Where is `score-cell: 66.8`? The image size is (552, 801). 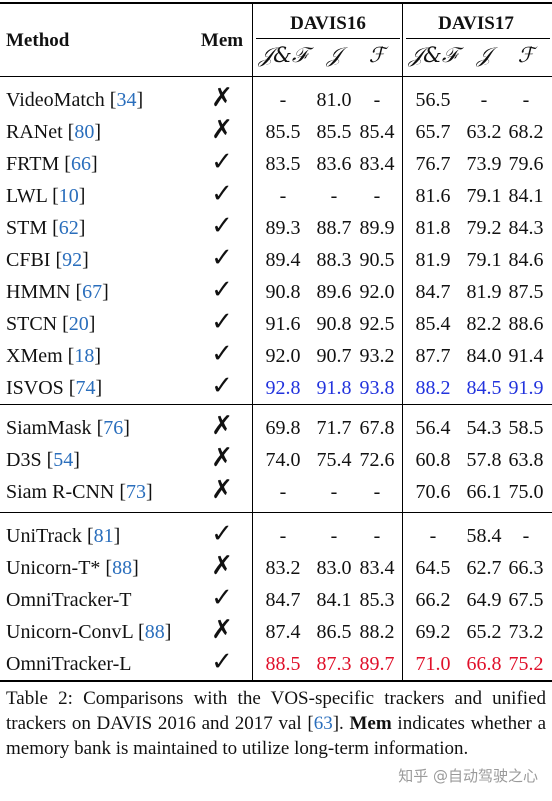
score-cell: 66.8 is located at coordinates (484, 664).